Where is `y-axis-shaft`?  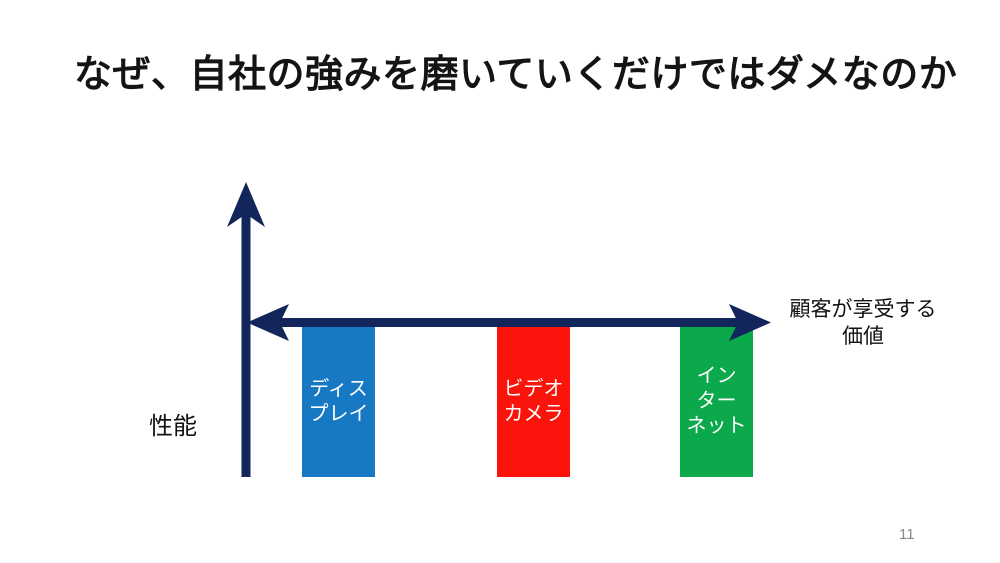
y-axis-shaft is located at coordinates (246, 343).